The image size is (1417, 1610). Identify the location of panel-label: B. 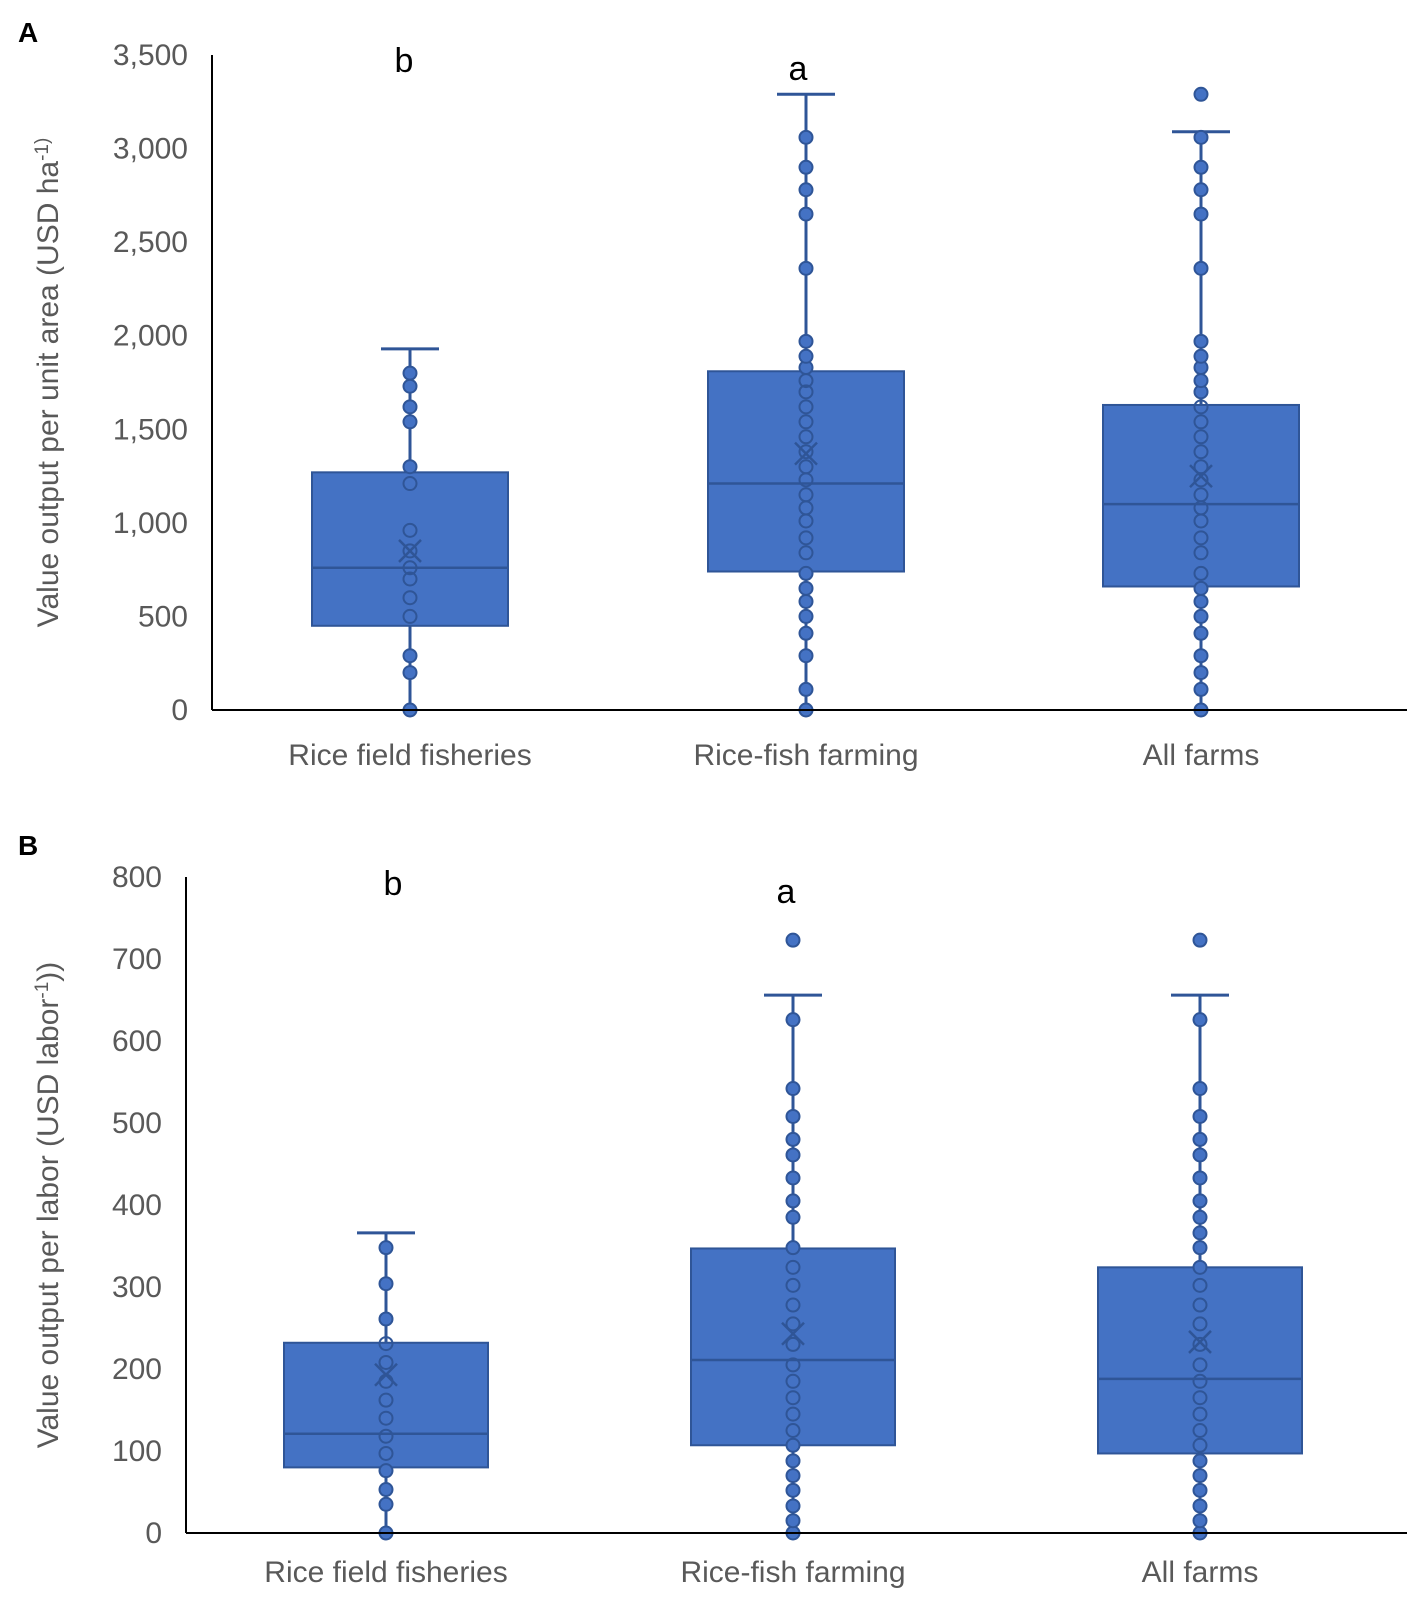
(28, 845).